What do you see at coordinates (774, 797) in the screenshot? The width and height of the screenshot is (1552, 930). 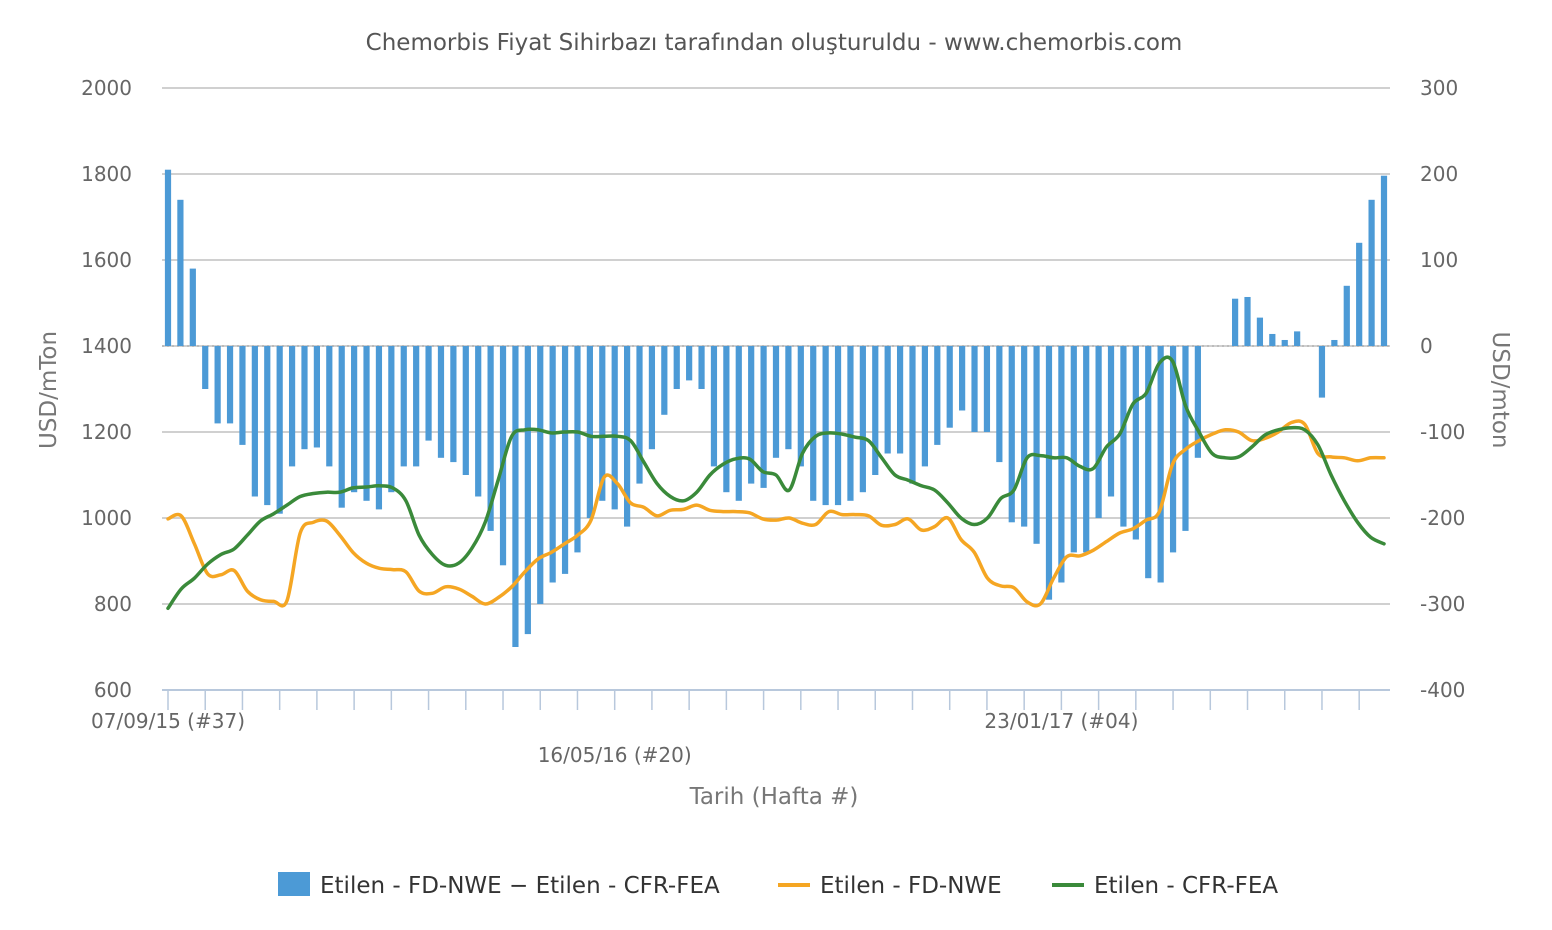 I see `x-axis-title: Tarih (Hafta #)` at bounding box center [774, 797].